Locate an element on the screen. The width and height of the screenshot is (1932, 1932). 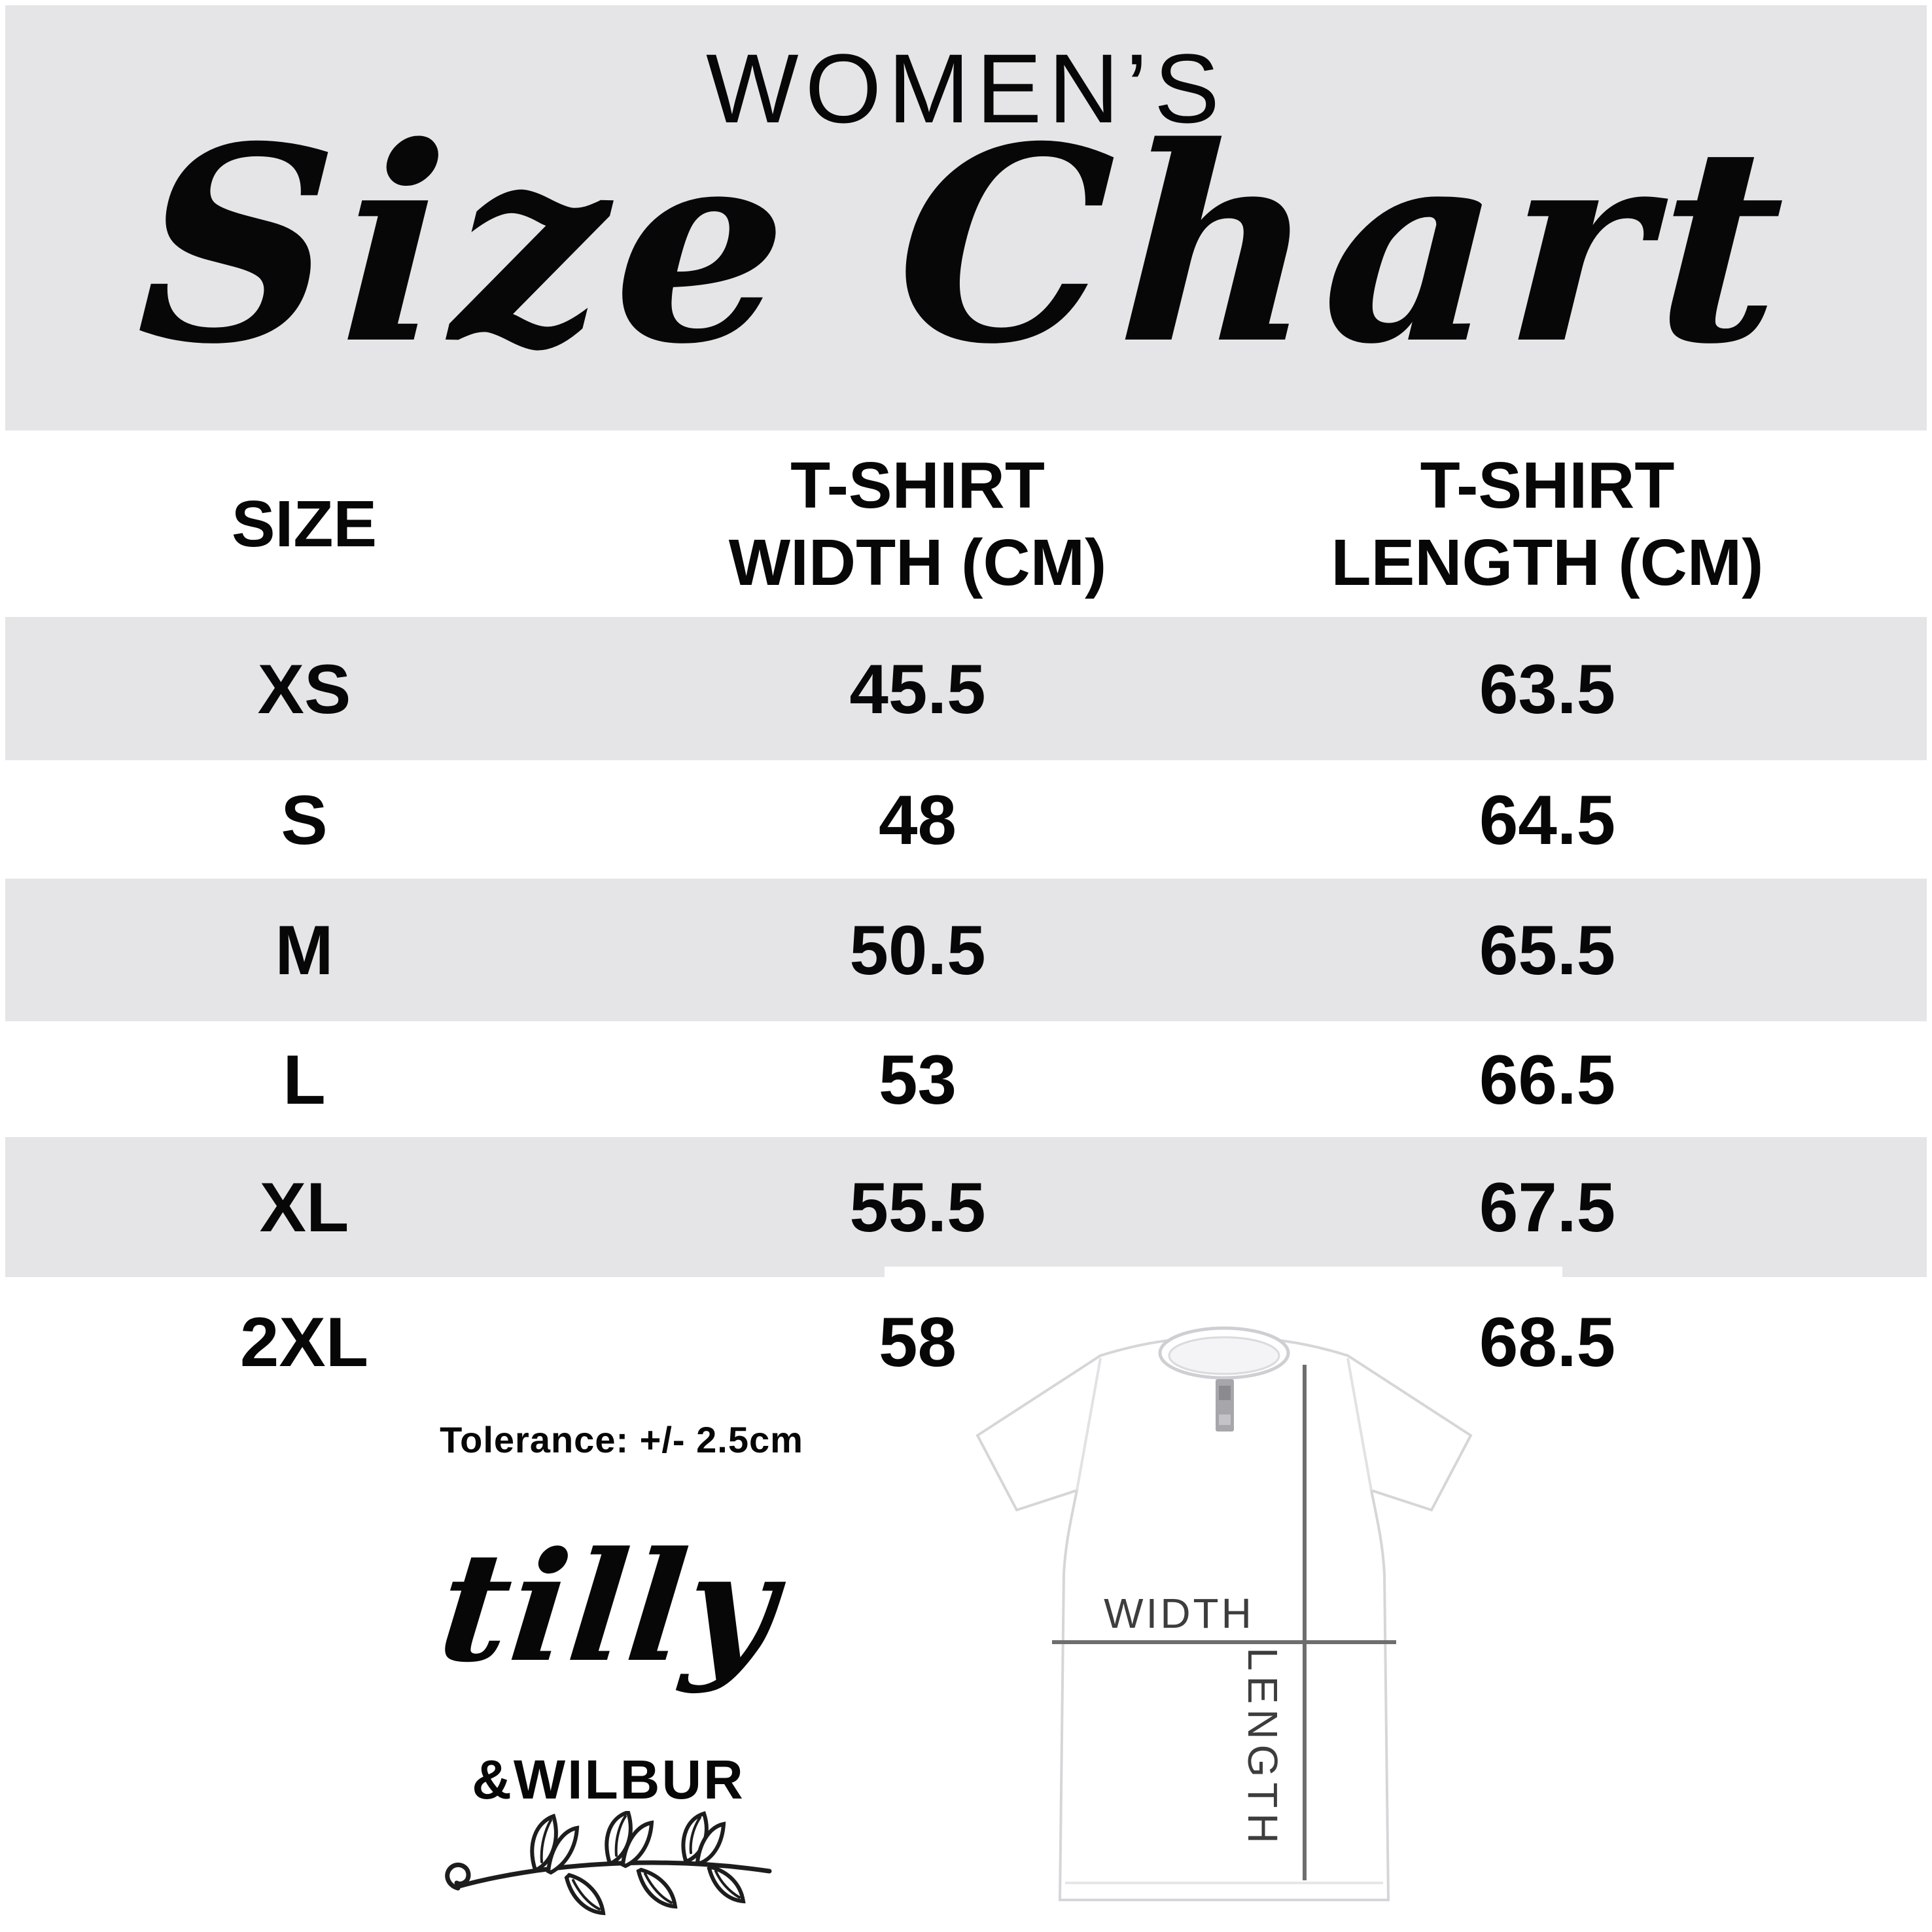
size-cell: XS is located at coordinates (304, 688).